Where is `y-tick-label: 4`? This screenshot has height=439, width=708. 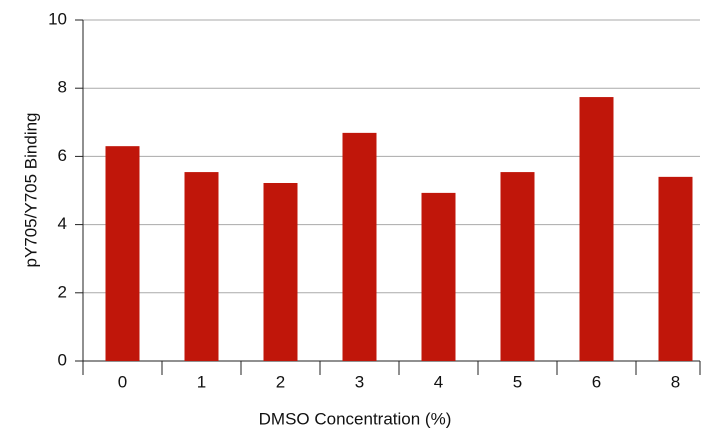 y-tick-label: 4 is located at coordinates (62, 223).